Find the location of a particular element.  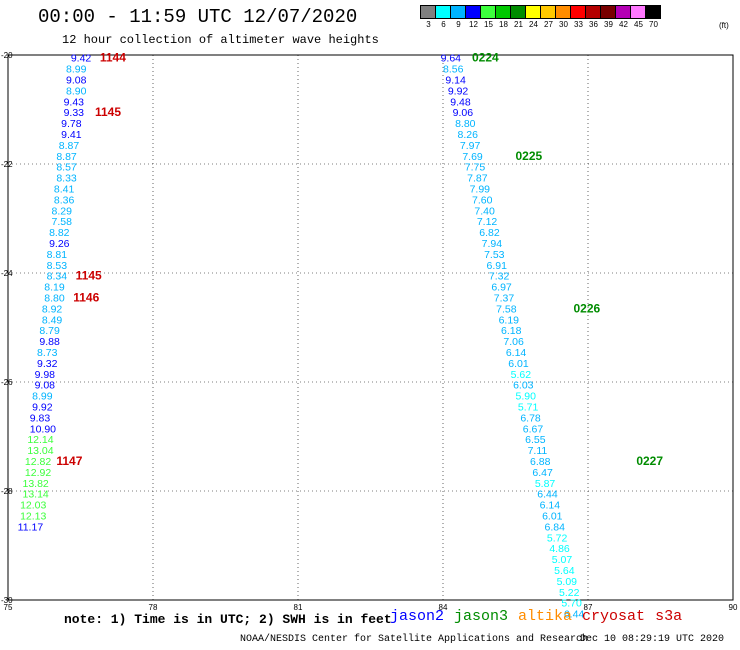

wave-height-label: 9.14 is located at coordinates (455, 81).